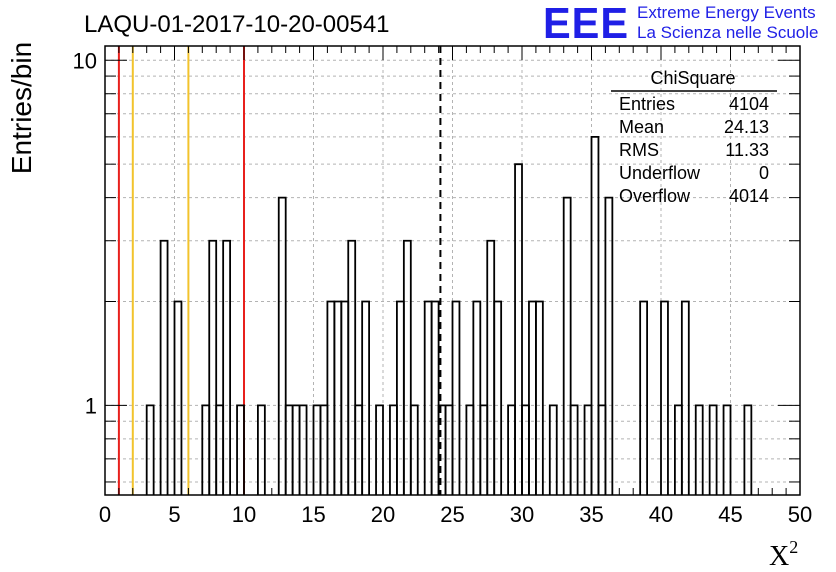 This screenshot has height=572, width=836. Describe the element at coordinates (85, 60) in the screenshot. I see `y-tick-label: 10` at that location.